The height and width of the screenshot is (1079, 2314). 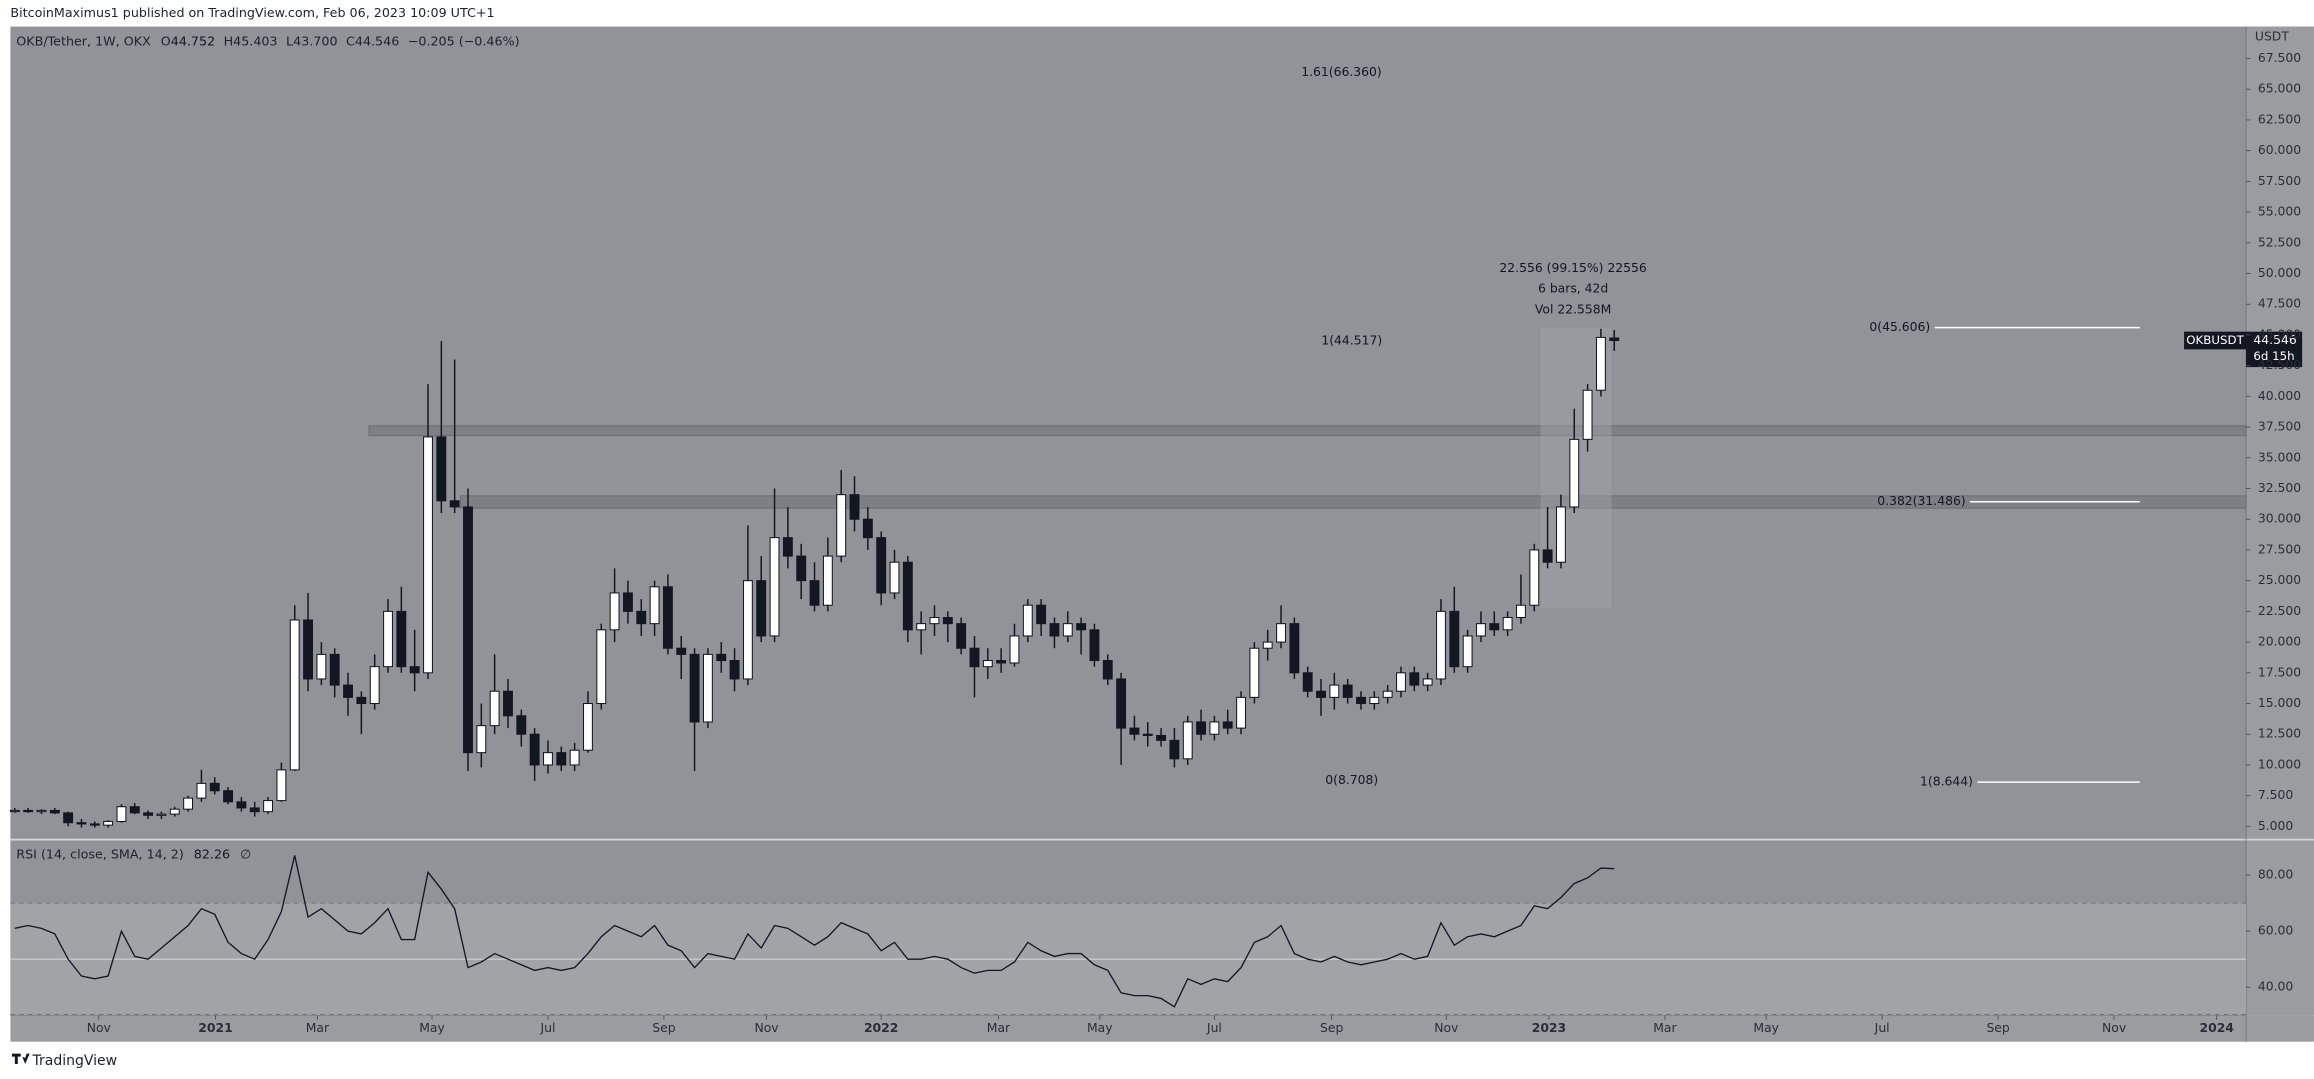 I want to click on x-tick-label: Mar, so click(x=999, y=1027).